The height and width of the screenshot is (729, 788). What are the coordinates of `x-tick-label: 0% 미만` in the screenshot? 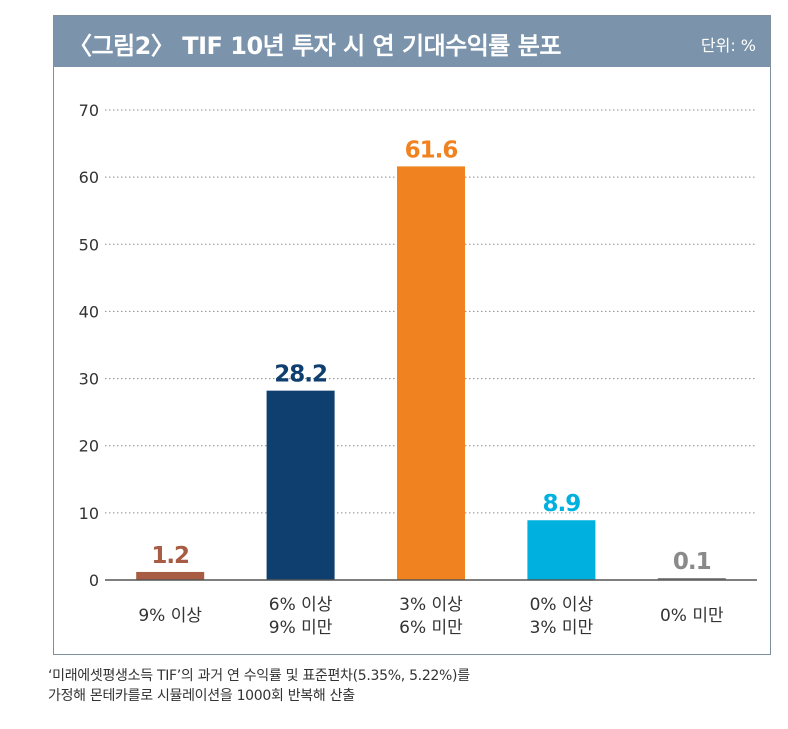 It's located at (692, 616).